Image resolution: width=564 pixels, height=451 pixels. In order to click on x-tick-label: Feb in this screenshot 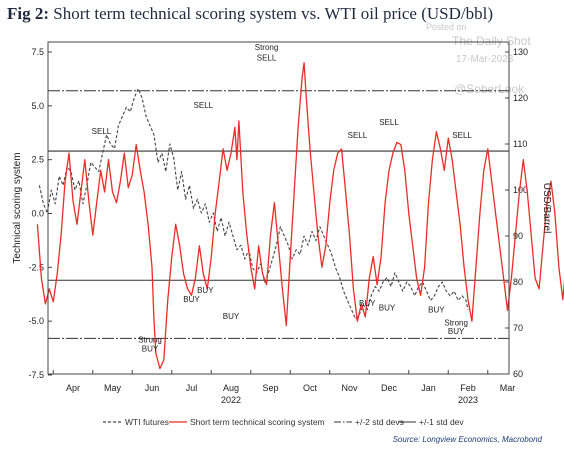, I will do `click(468, 388)`.